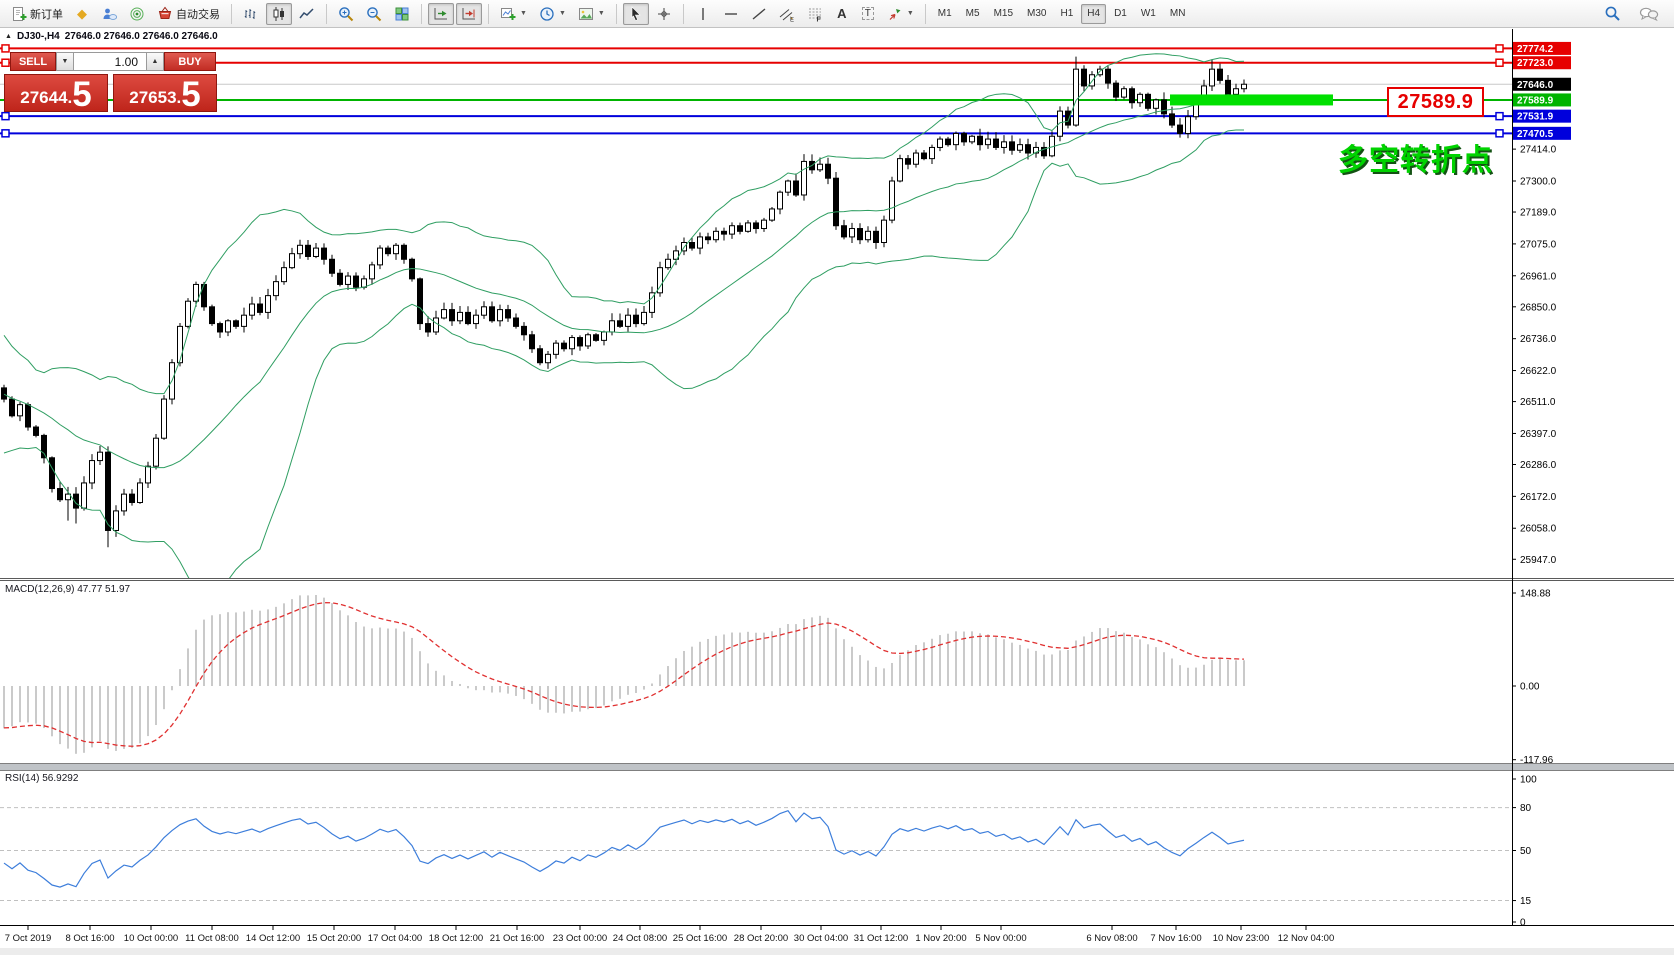 This screenshot has height=955, width=1674. I want to click on buy-price-tile: 27653. 5, so click(165, 93).